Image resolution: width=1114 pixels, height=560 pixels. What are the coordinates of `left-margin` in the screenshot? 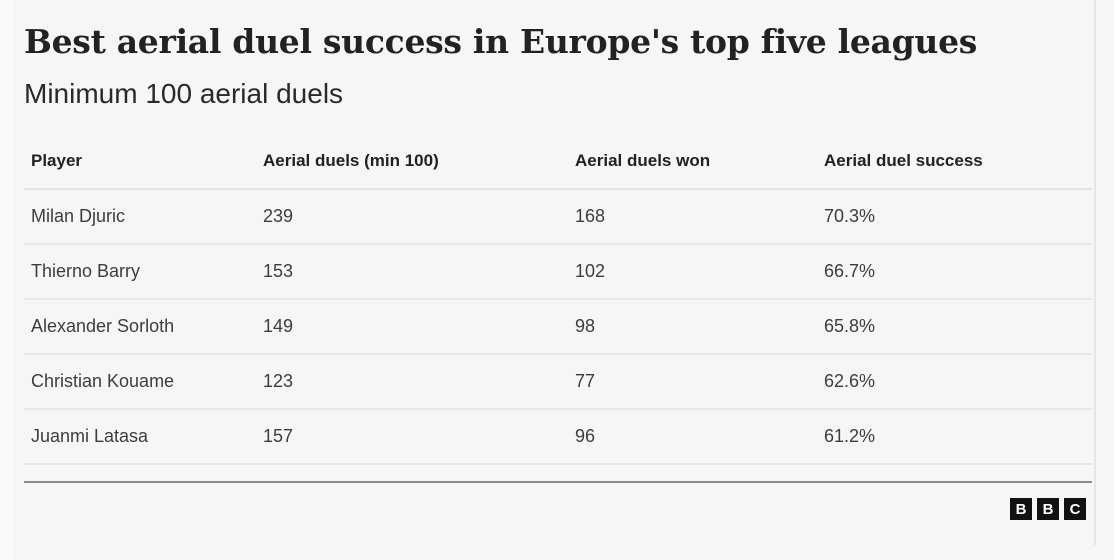 It's located at (7, 280).